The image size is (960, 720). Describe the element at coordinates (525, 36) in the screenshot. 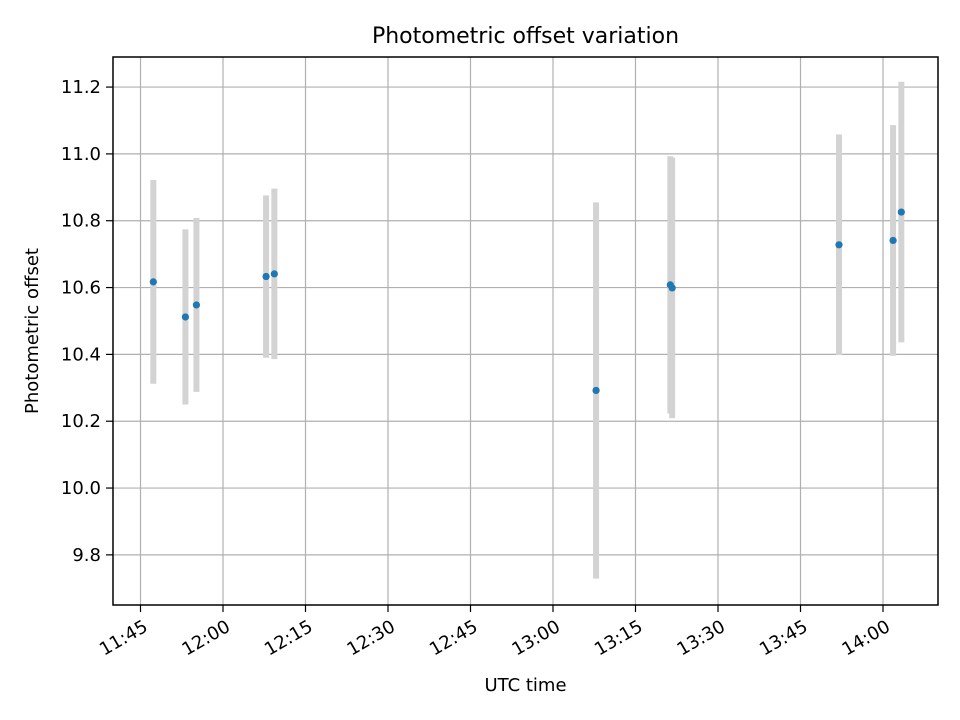

I see `chart-title: Photometric offset variation` at that location.